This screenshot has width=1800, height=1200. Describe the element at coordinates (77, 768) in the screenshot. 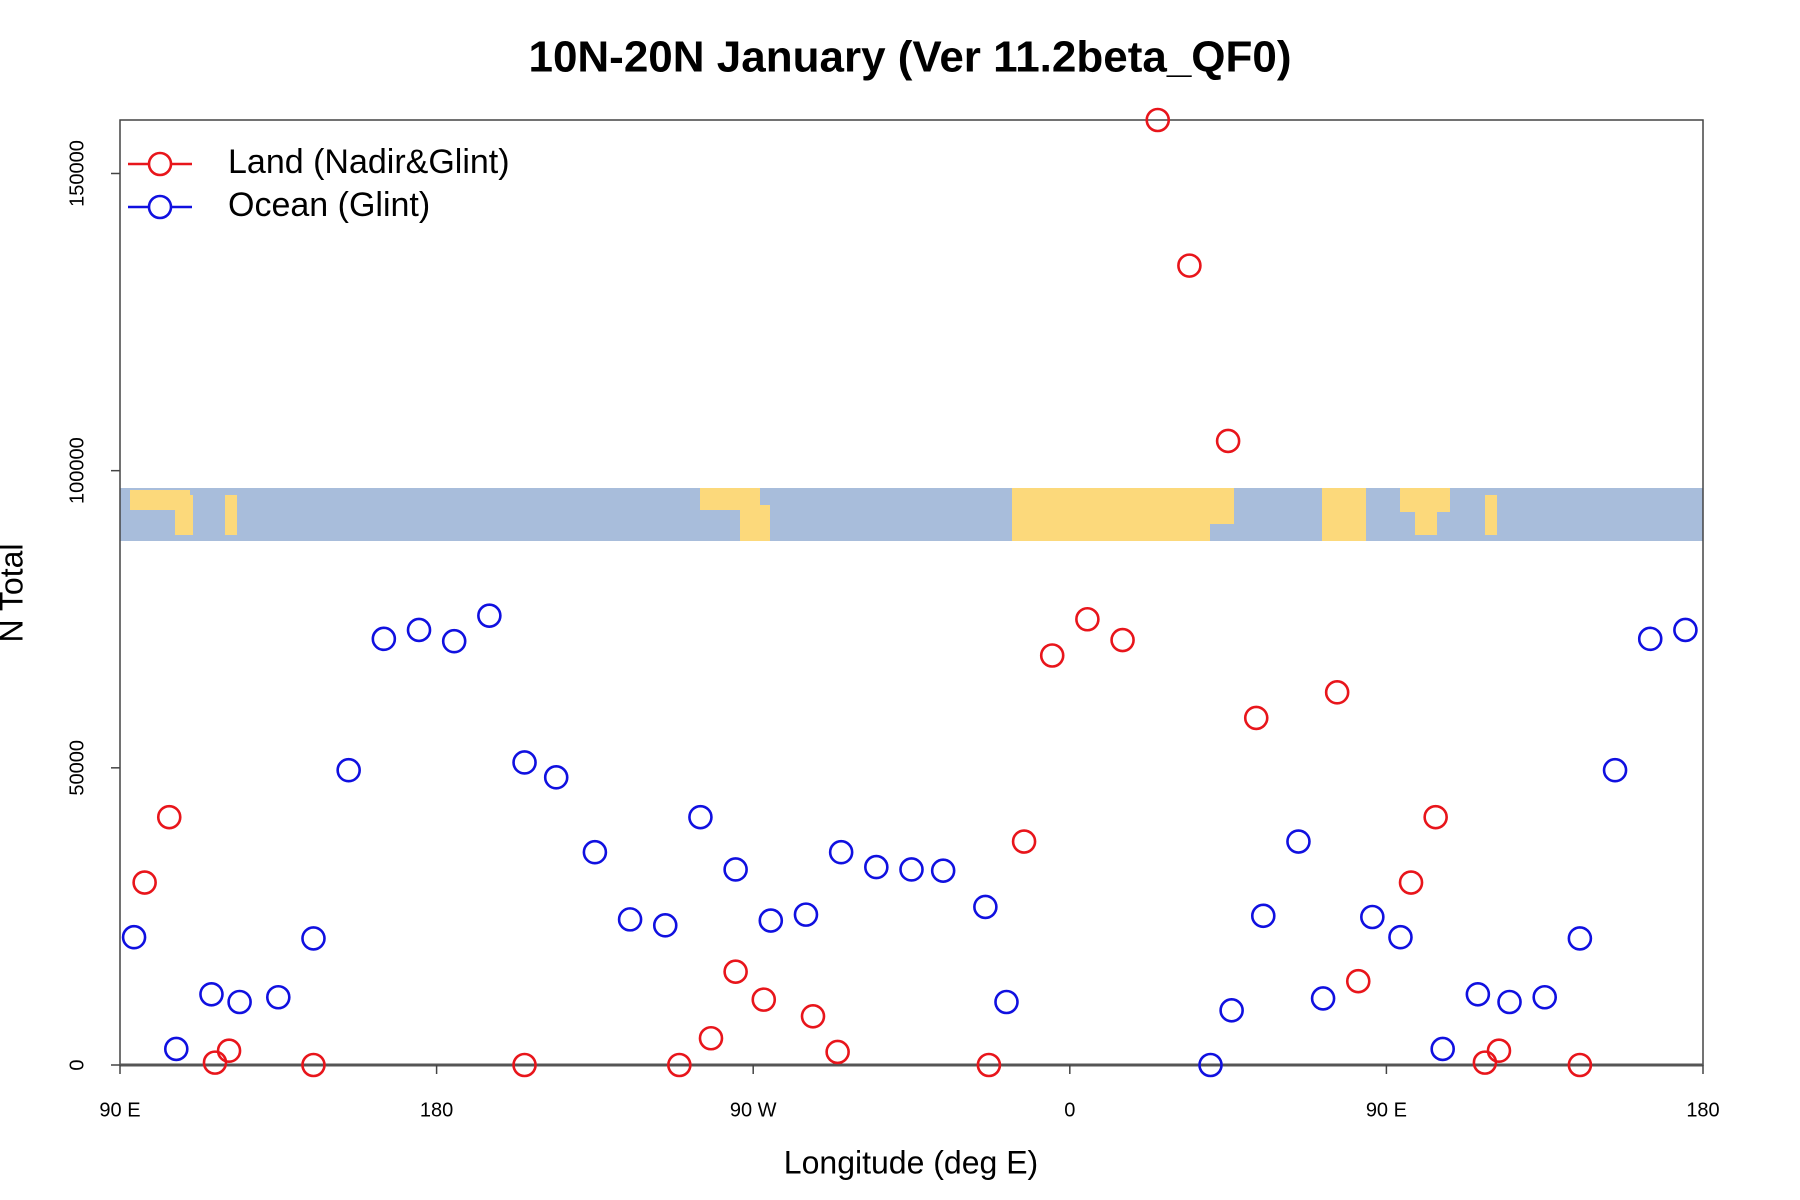

I see `y-tick-label: 50000` at that location.